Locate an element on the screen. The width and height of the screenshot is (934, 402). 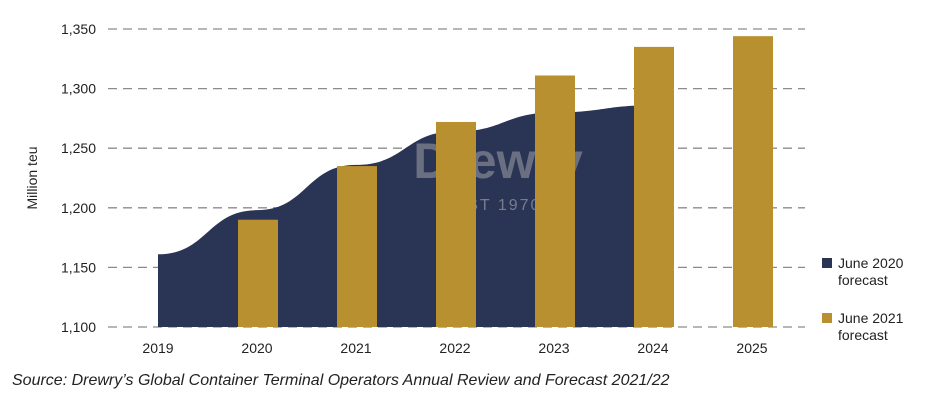
x-tick-label: 2021 is located at coordinates (355, 348).